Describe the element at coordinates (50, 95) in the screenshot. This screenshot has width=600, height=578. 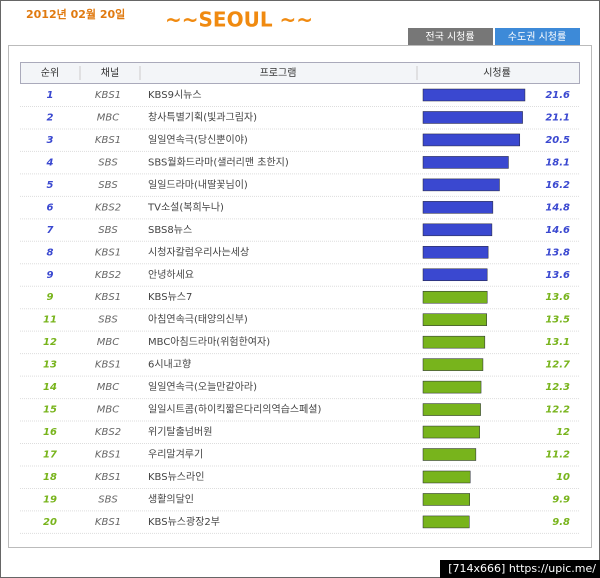
I see `rank: 1` at that location.